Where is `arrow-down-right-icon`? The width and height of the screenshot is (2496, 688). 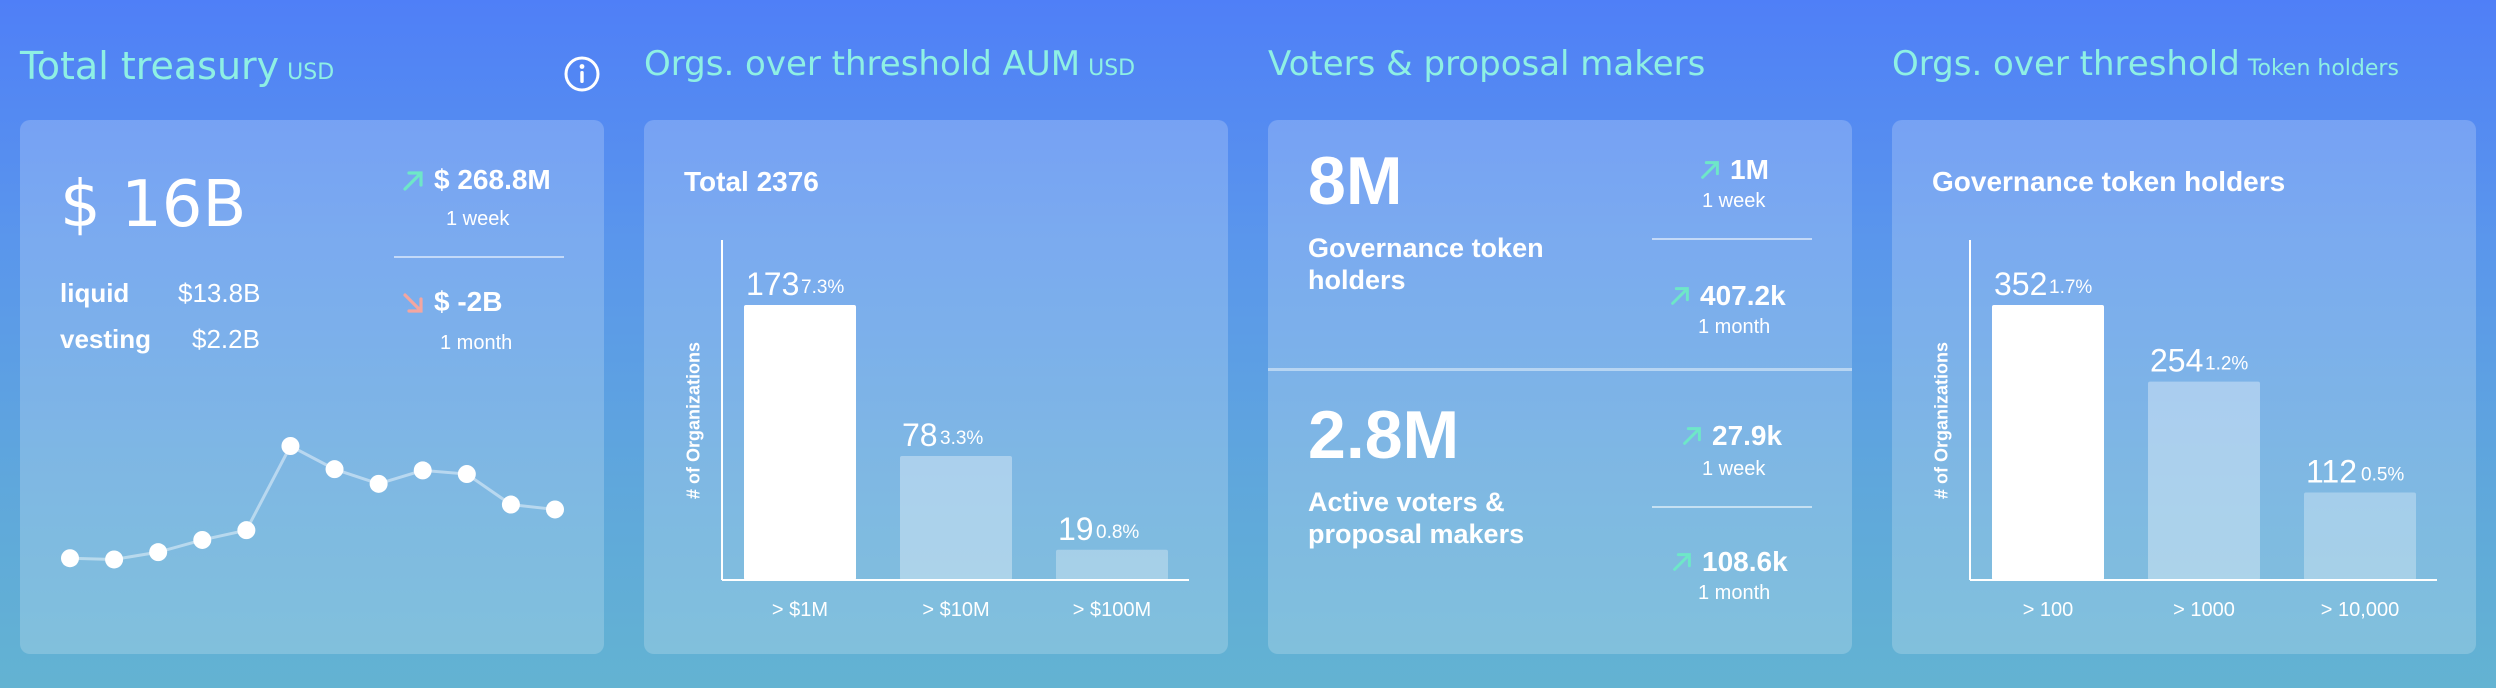
arrow-down-right-icon is located at coordinates (413, 303).